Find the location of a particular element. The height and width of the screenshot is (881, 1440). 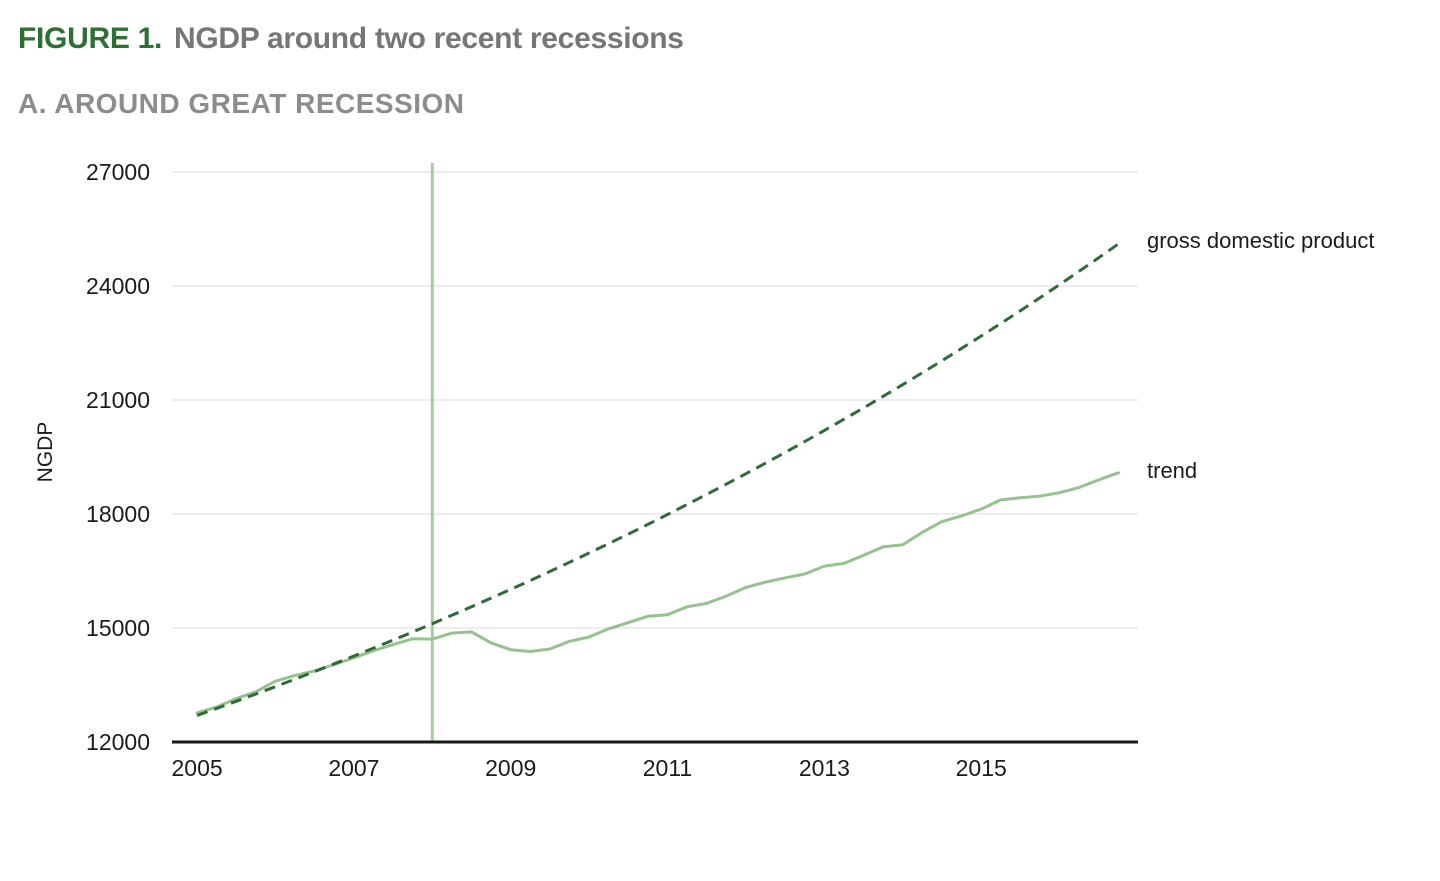

y-tick-label: 27000 is located at coordinates (118, 172).